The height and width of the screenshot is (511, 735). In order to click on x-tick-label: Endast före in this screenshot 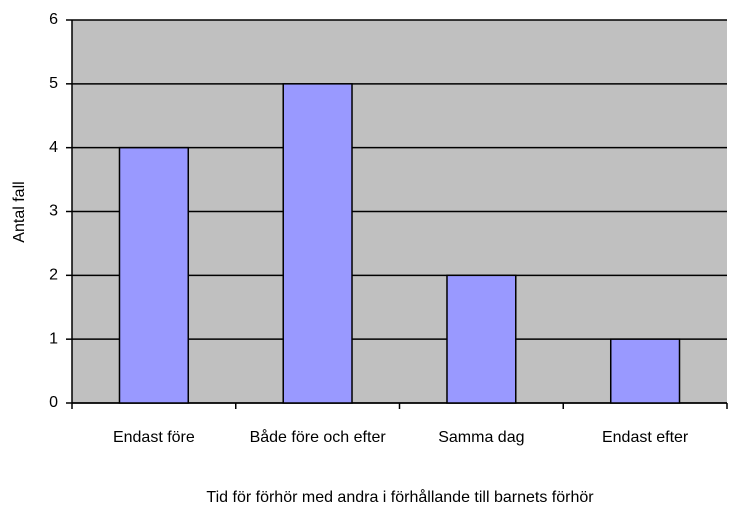, I will do `click(153, 437)`.